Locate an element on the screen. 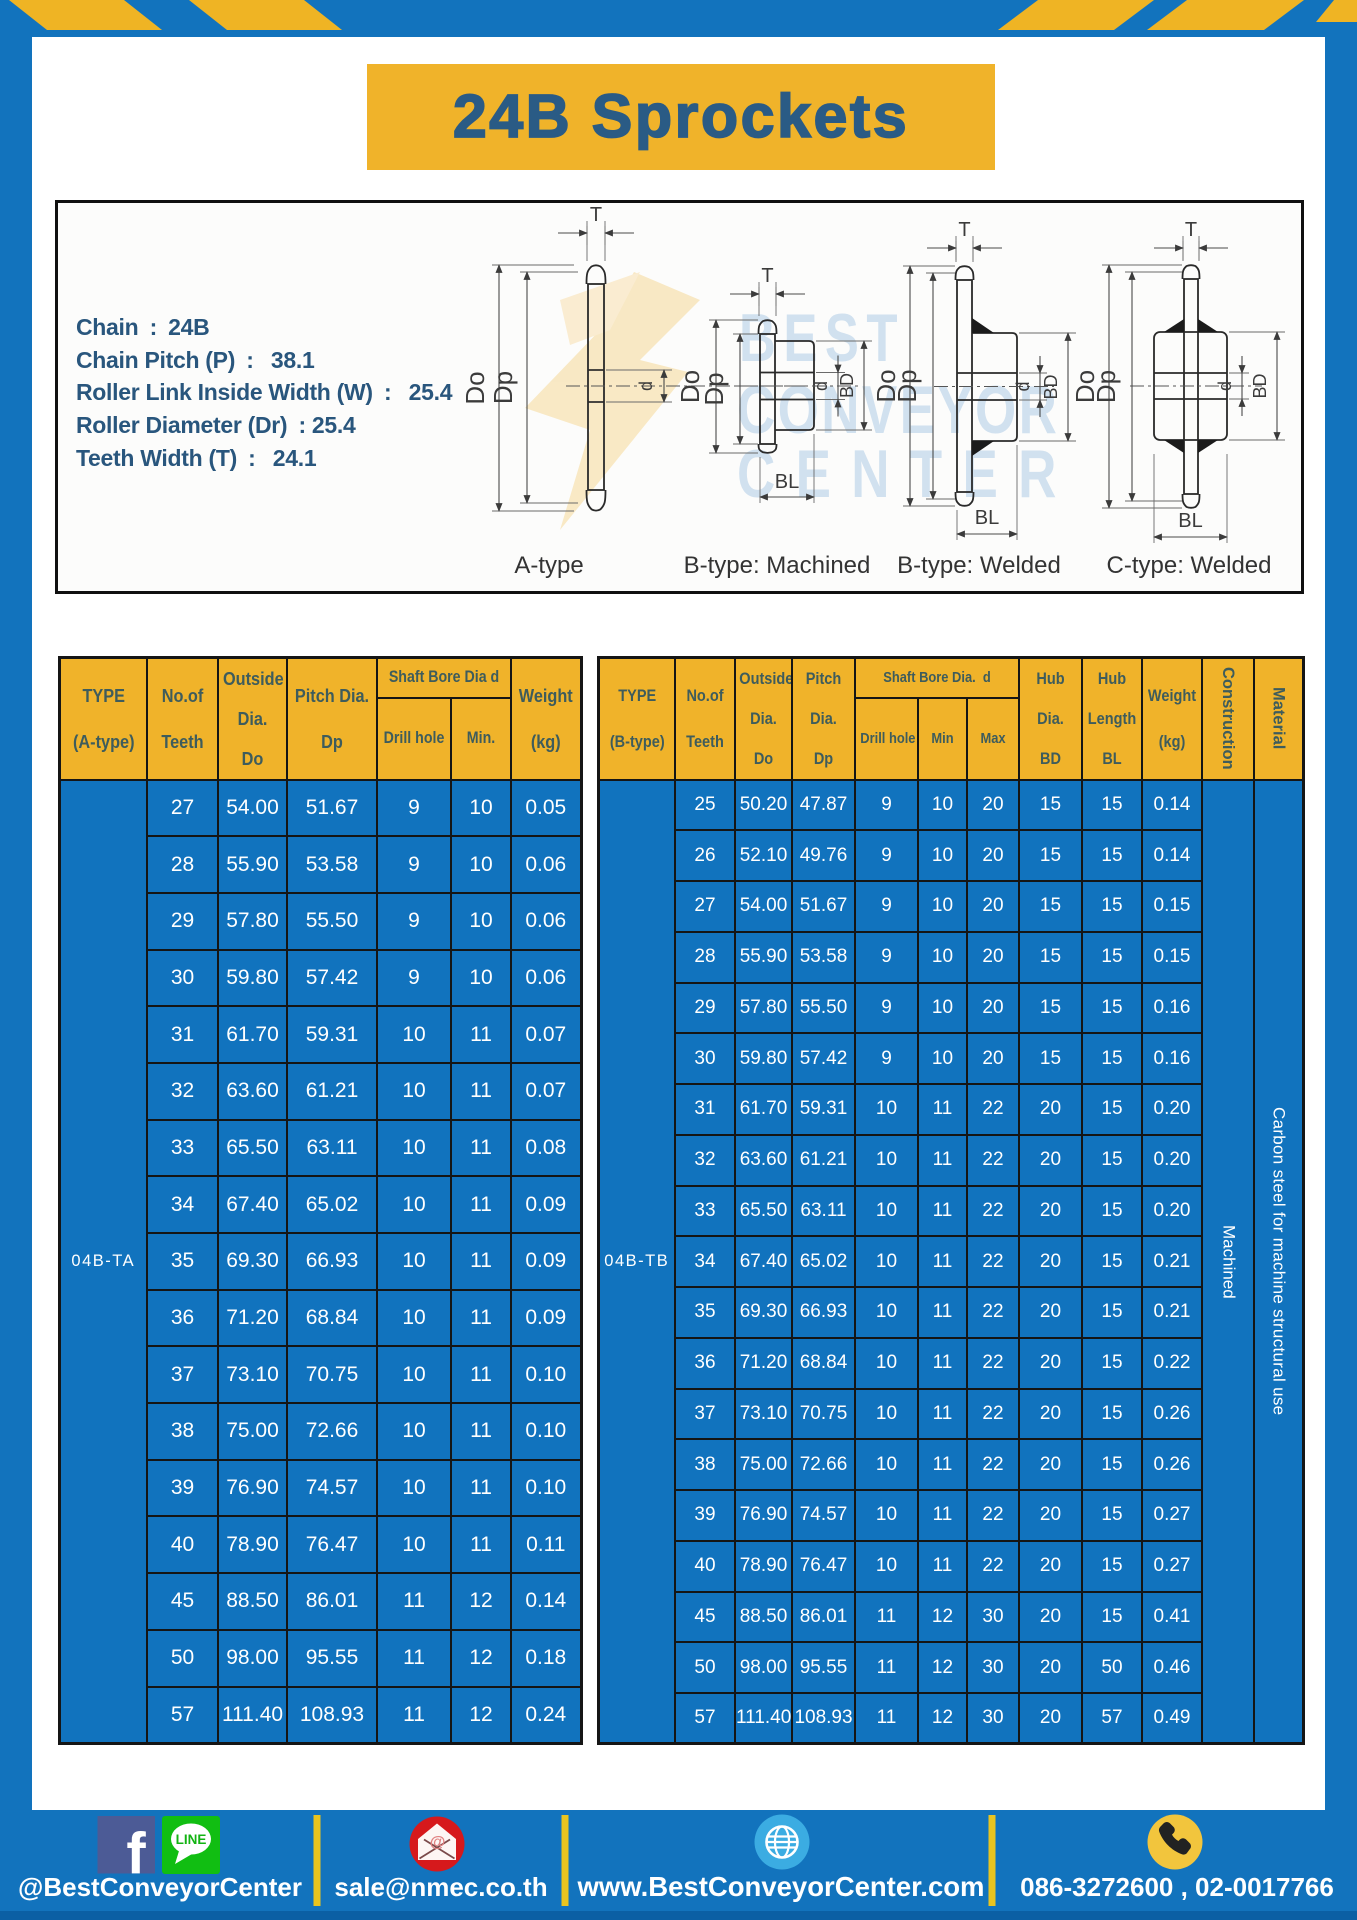  svg-text: @BestConveyorCenter is located at coordinates (160, 1887).